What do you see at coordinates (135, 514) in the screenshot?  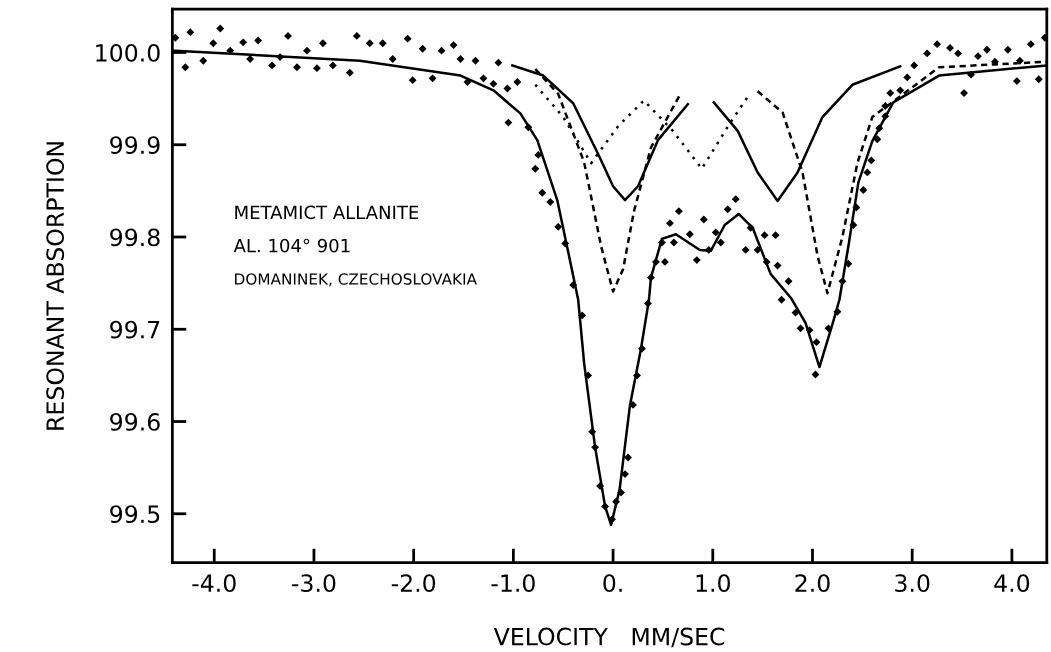 I see `y-tick-label: 99.5` at bounding box center [135, 514].